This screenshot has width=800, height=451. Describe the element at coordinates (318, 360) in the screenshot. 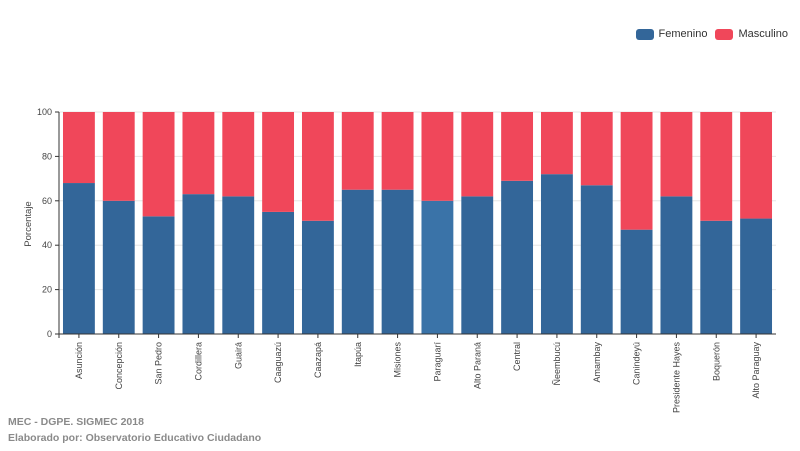

I see `x-tick-label: Caazapá` at that location.